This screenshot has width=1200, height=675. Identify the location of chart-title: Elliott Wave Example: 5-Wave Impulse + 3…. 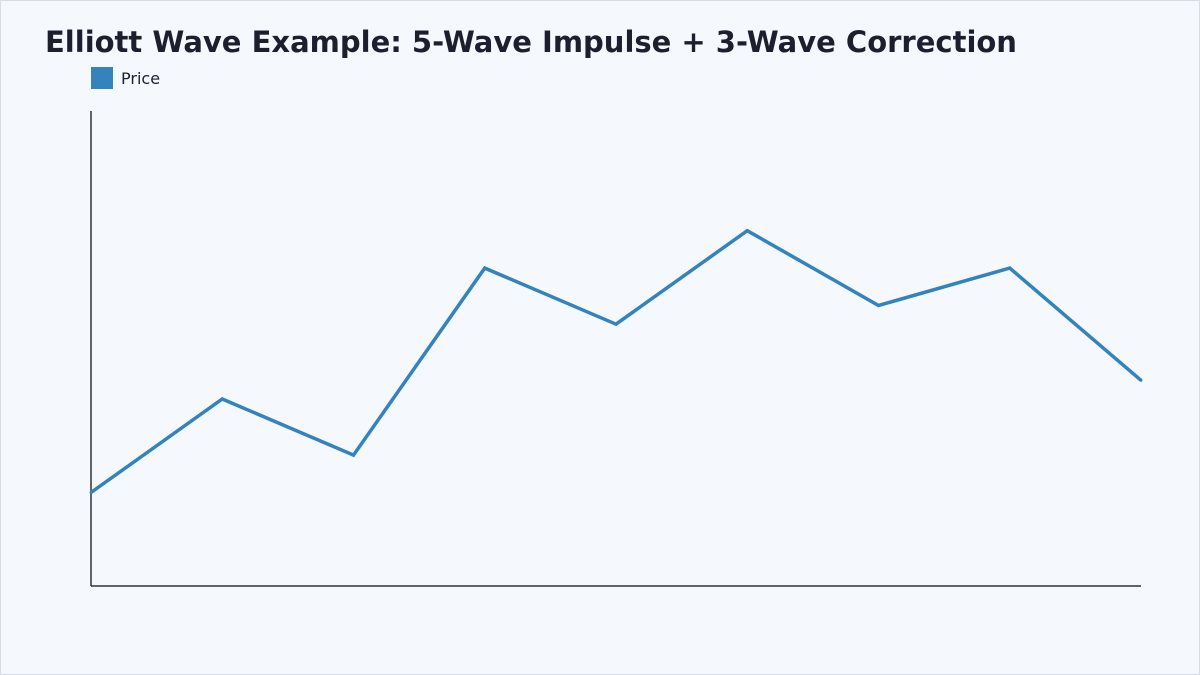
(531, 42).